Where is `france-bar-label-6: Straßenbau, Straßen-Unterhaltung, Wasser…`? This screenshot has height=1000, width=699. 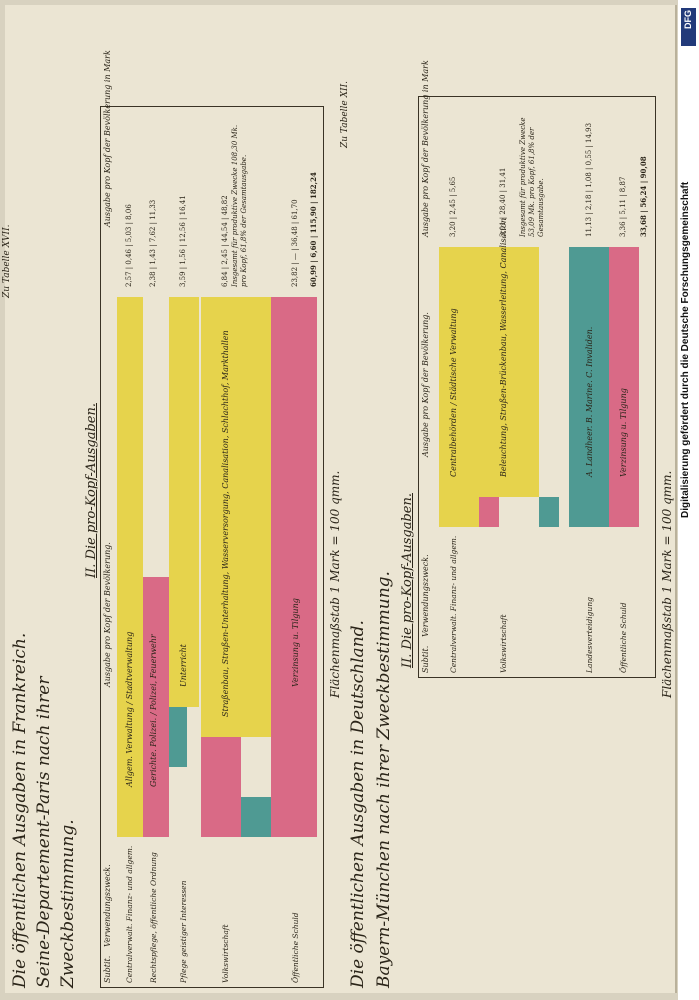 france-bar-label-6: Straßenbau, Straßen-Unterhaltung, Wasser… is located at coordinates (225, 523).